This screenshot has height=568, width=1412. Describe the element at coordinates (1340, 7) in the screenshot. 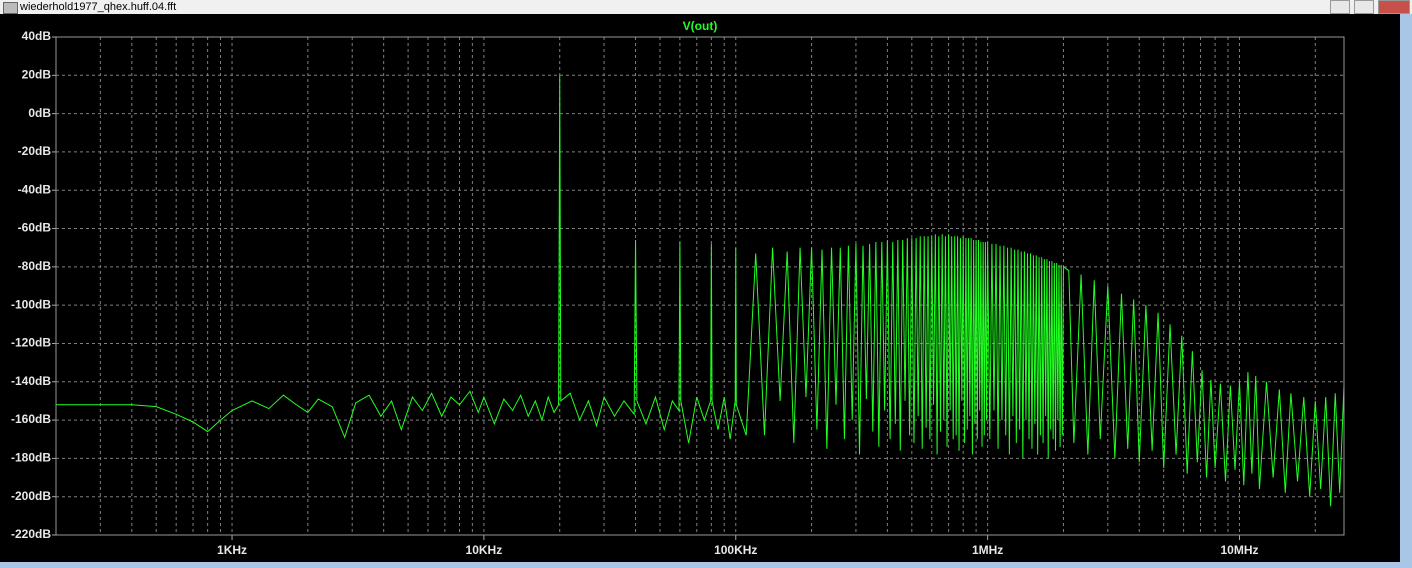

I see `minimize-button` at that location.